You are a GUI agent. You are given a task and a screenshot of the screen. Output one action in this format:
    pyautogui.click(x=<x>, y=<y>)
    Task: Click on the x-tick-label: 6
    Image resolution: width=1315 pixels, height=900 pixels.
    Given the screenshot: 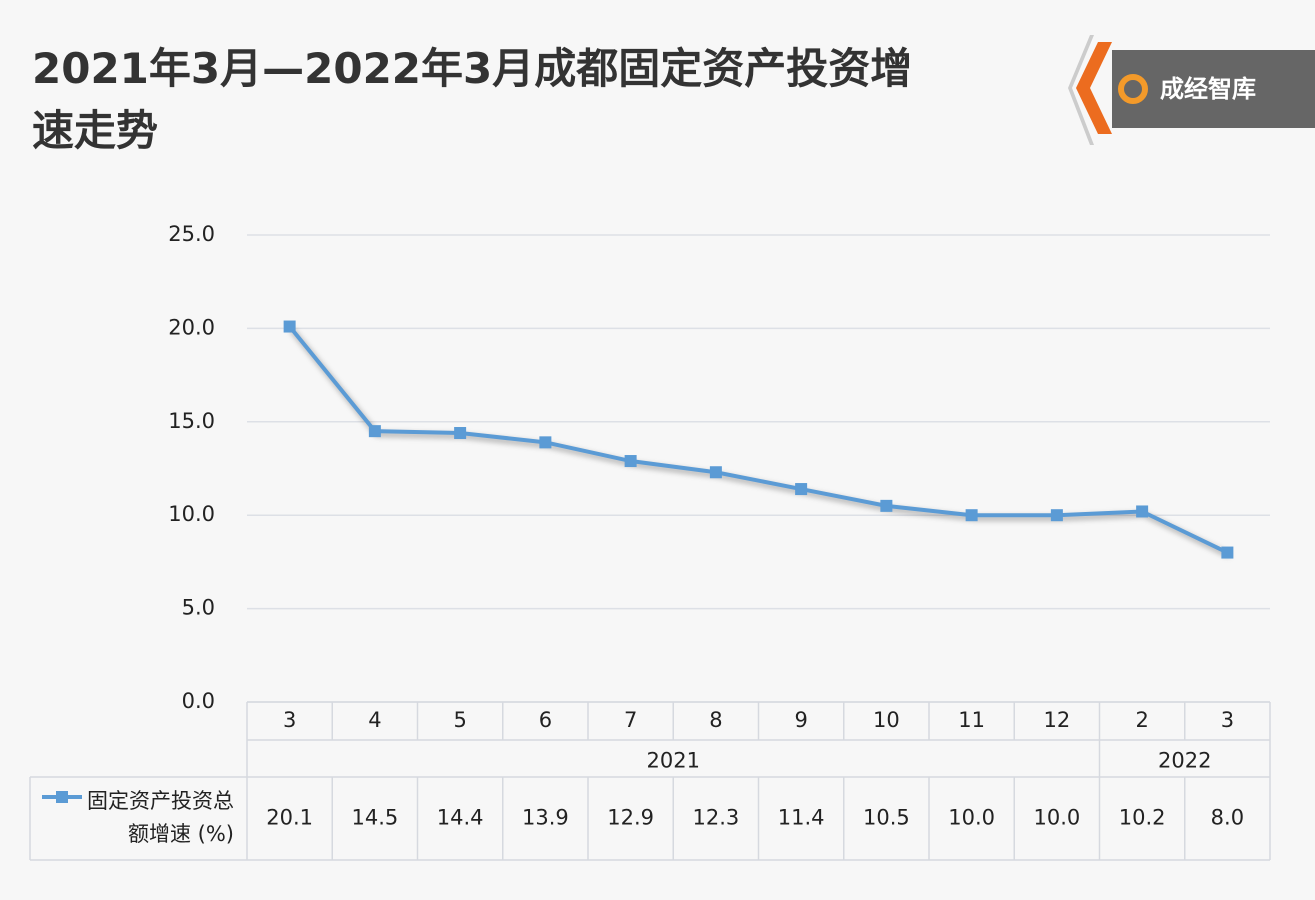 What is the action you would take?
    pyautogui.click(x=545, y=720)
    